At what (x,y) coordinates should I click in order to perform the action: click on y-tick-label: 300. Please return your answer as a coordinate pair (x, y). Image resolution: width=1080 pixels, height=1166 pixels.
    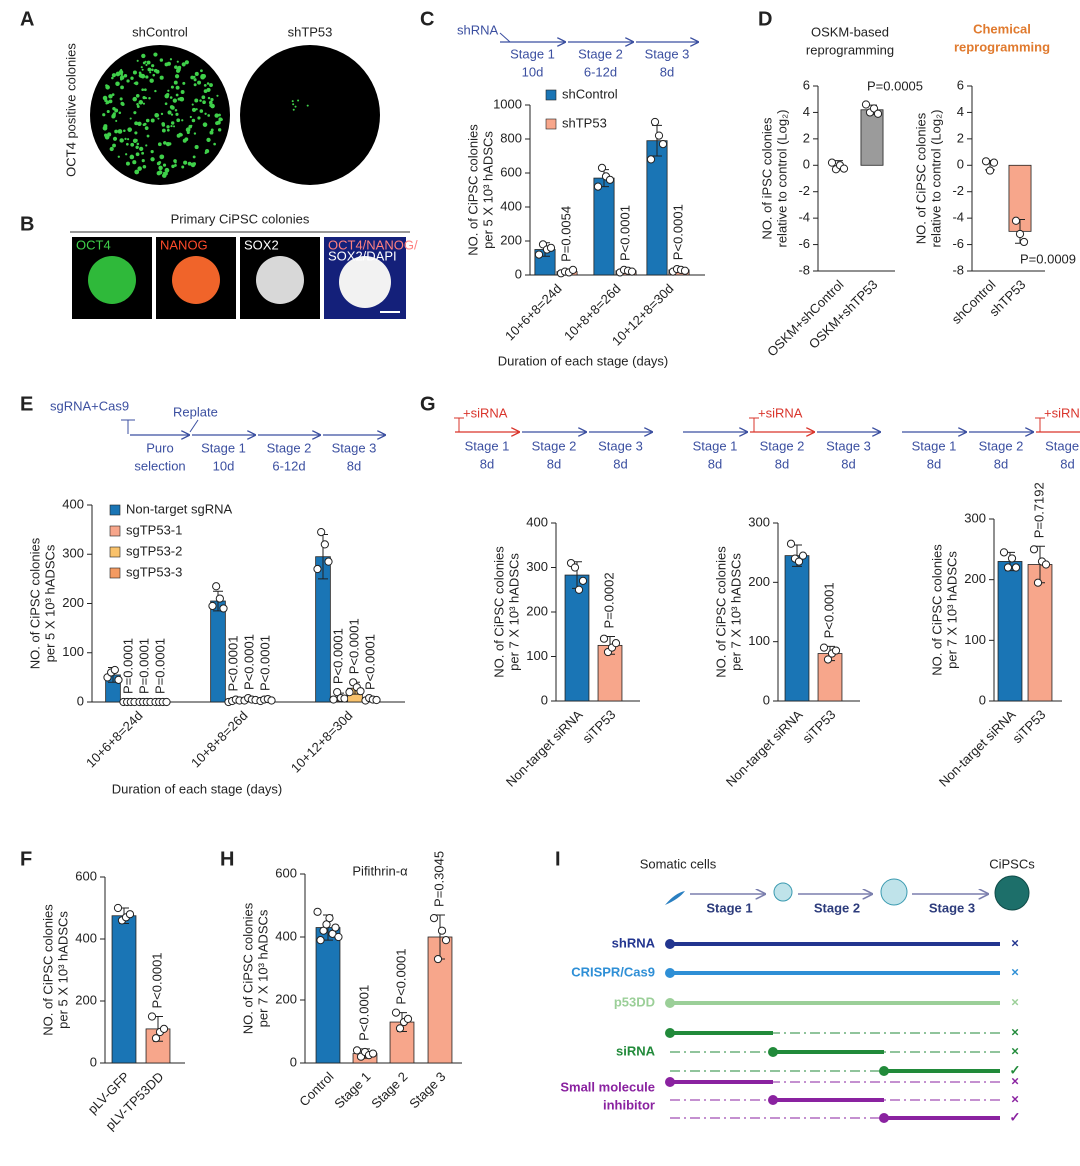
    Looking at the image, I should click on (73, 553).